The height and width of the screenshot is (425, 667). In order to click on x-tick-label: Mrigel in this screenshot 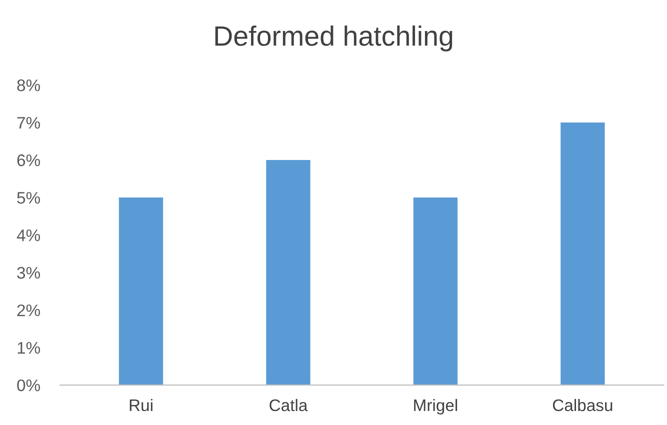, I will do `click(436, 406)`.